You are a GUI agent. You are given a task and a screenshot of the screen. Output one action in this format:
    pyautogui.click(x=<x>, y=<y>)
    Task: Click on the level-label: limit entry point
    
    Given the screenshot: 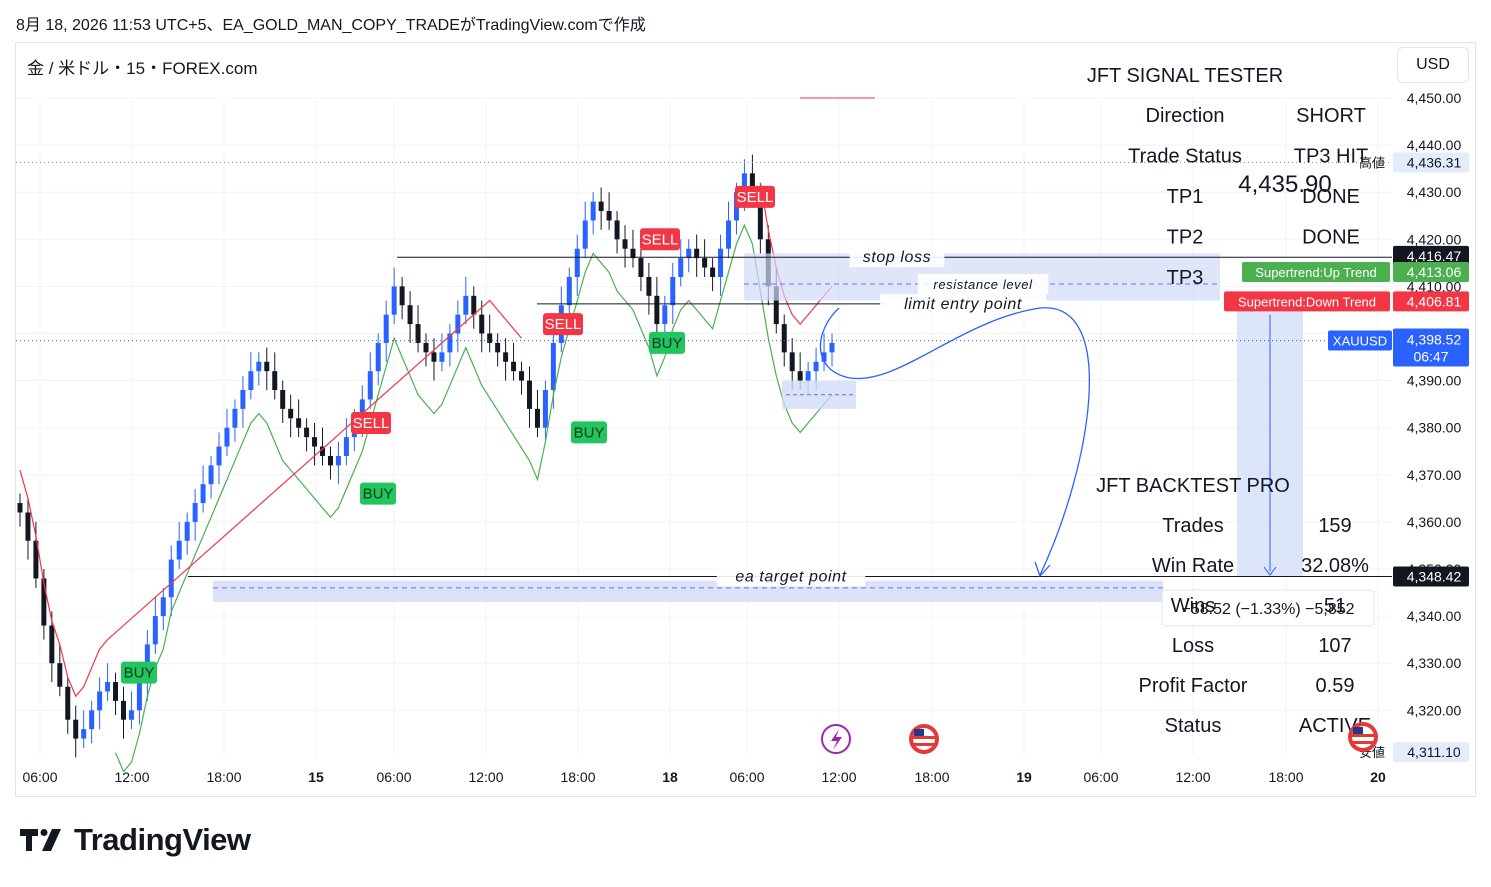 What is the action you would take?
    pyautogui.click(x=963, y=304)
    